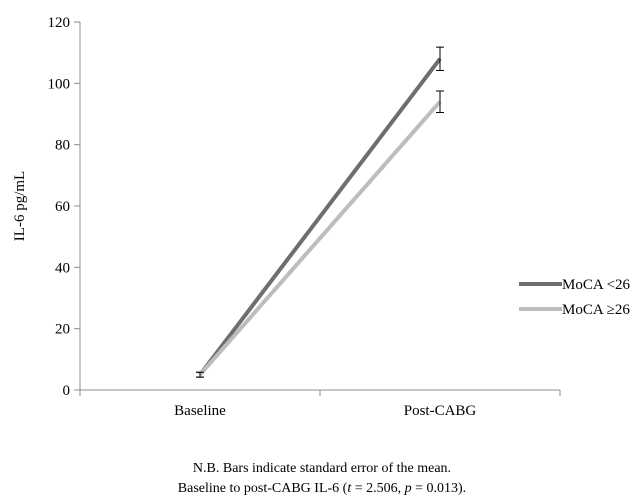  Describe the element at coordinates (596, 310) in the screenshot. I see `legend-label: MoCA ≥26` at that location.